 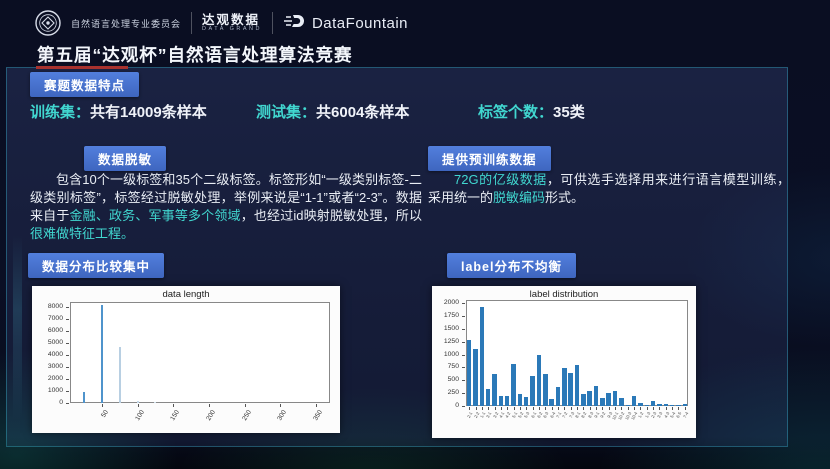 What do you see at coordinates (489, 158) in the screenshot?
I see `badge-pretrain: 提供预训练数据` at bounding box center [489, 158].